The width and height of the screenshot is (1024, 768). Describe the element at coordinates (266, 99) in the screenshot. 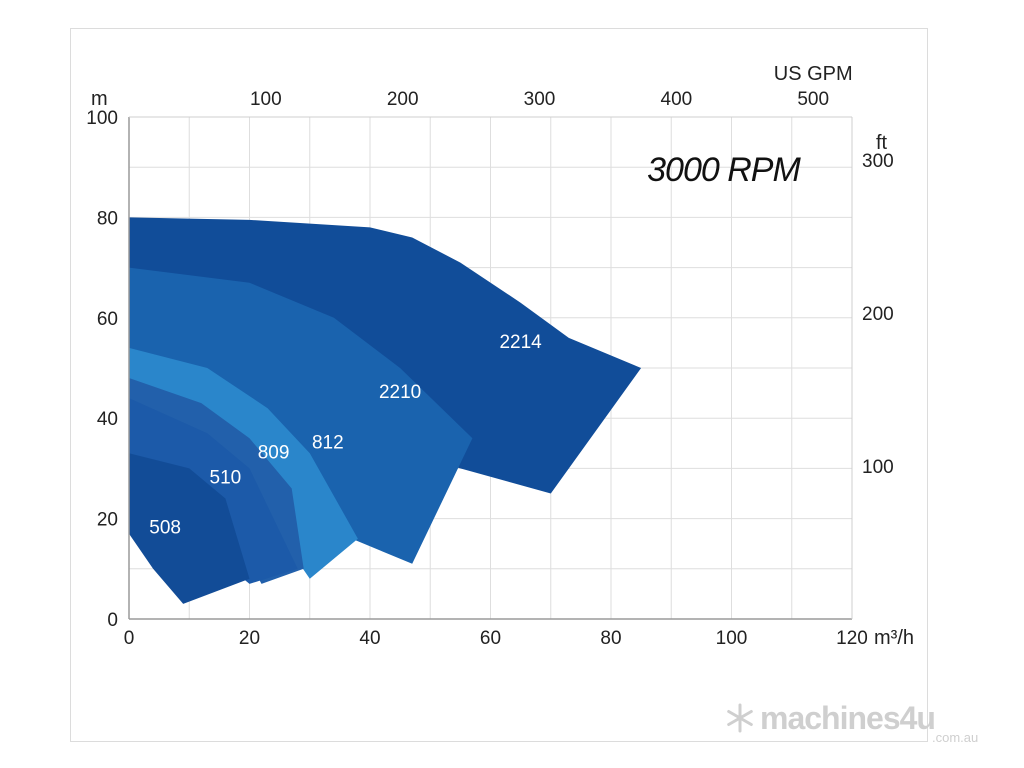

I see `x-top-tick-label: 100` at that location.